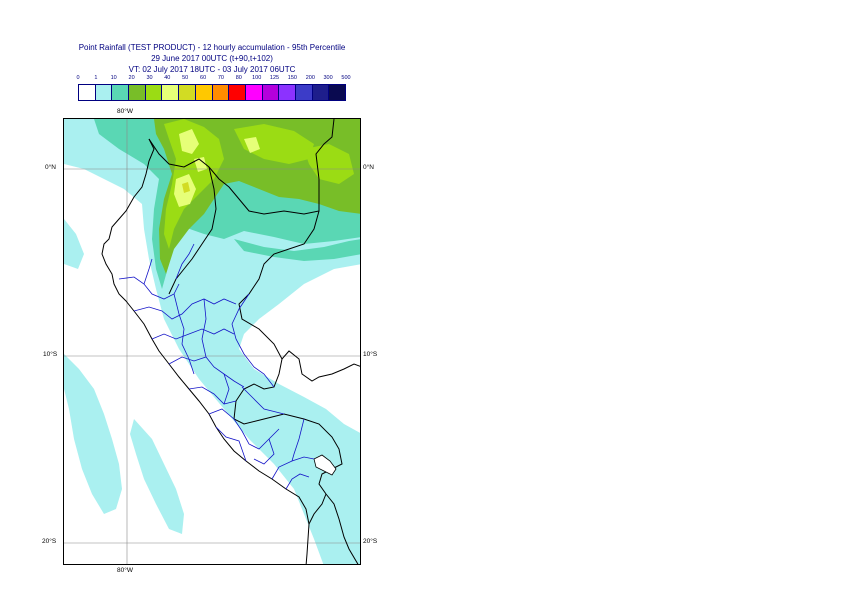  I want to click on lat-label-left: 20°S, so click(49, 541).